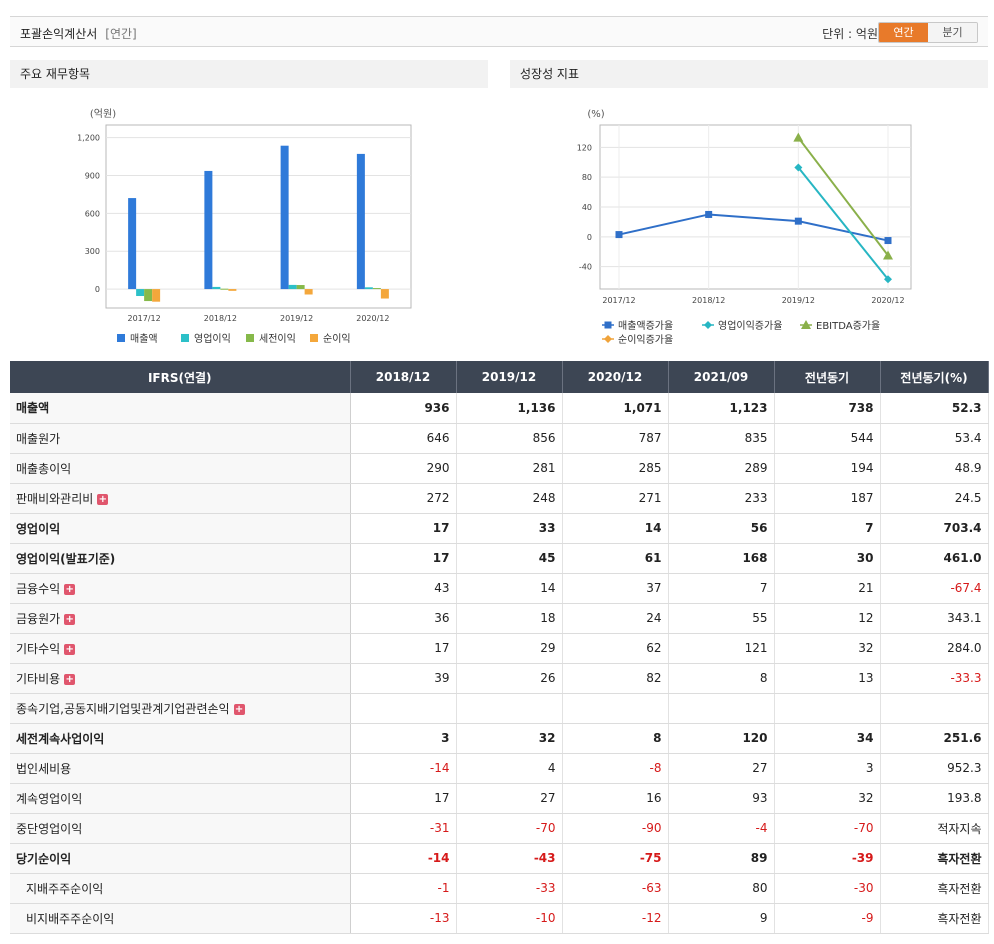 The image size is (994, 944). I want to click on table-cell: 29, so click(509, 648).